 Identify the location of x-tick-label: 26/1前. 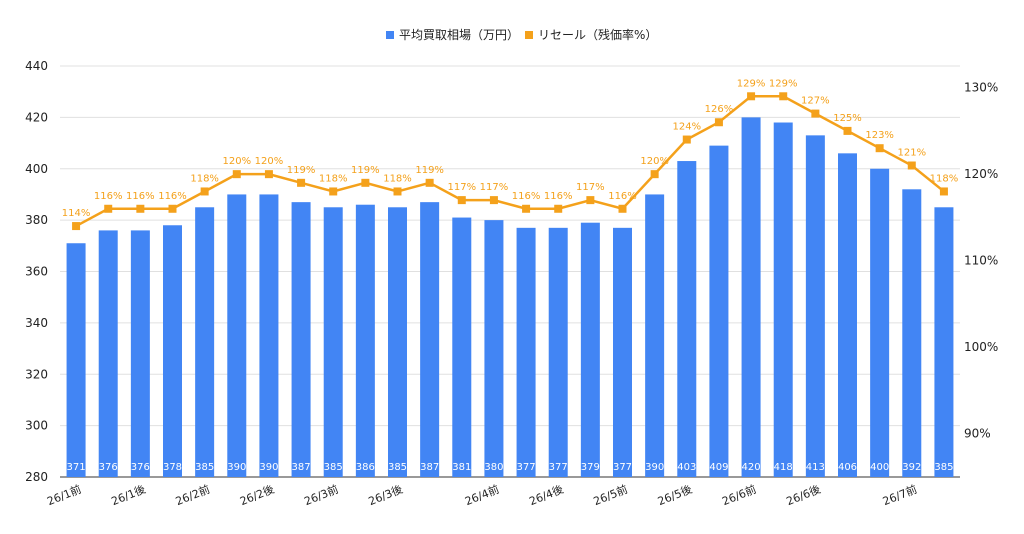
(64, 495).